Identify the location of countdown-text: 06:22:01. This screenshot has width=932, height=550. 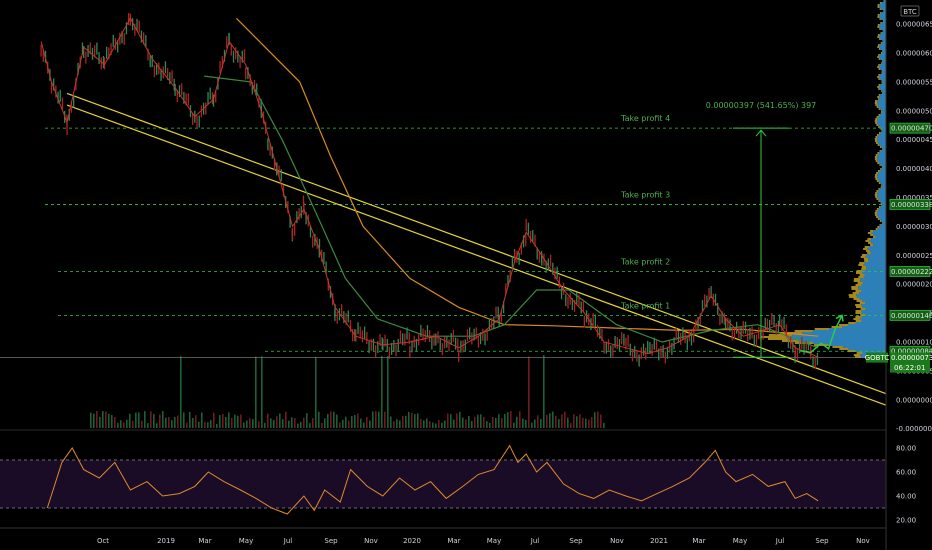
(909, 368).